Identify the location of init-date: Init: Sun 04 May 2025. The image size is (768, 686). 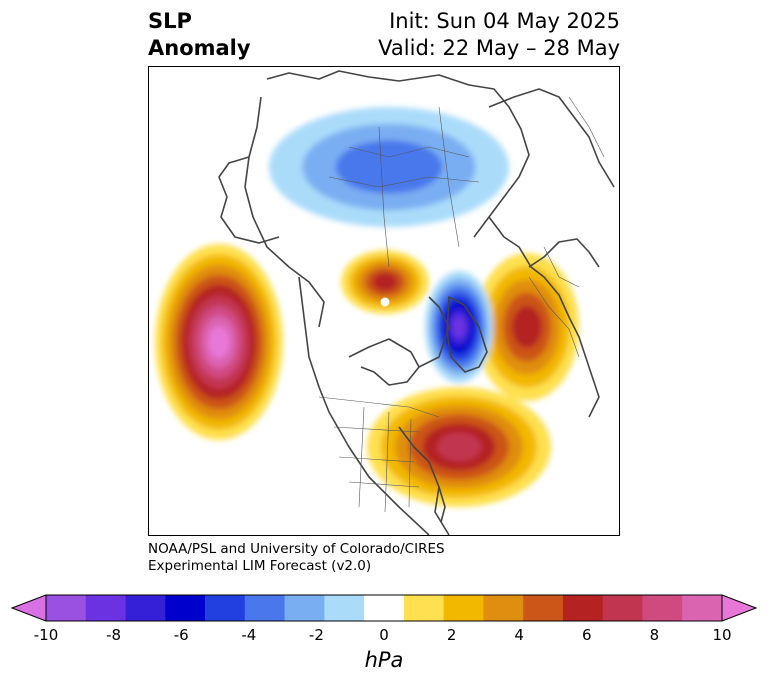
(504, 21).